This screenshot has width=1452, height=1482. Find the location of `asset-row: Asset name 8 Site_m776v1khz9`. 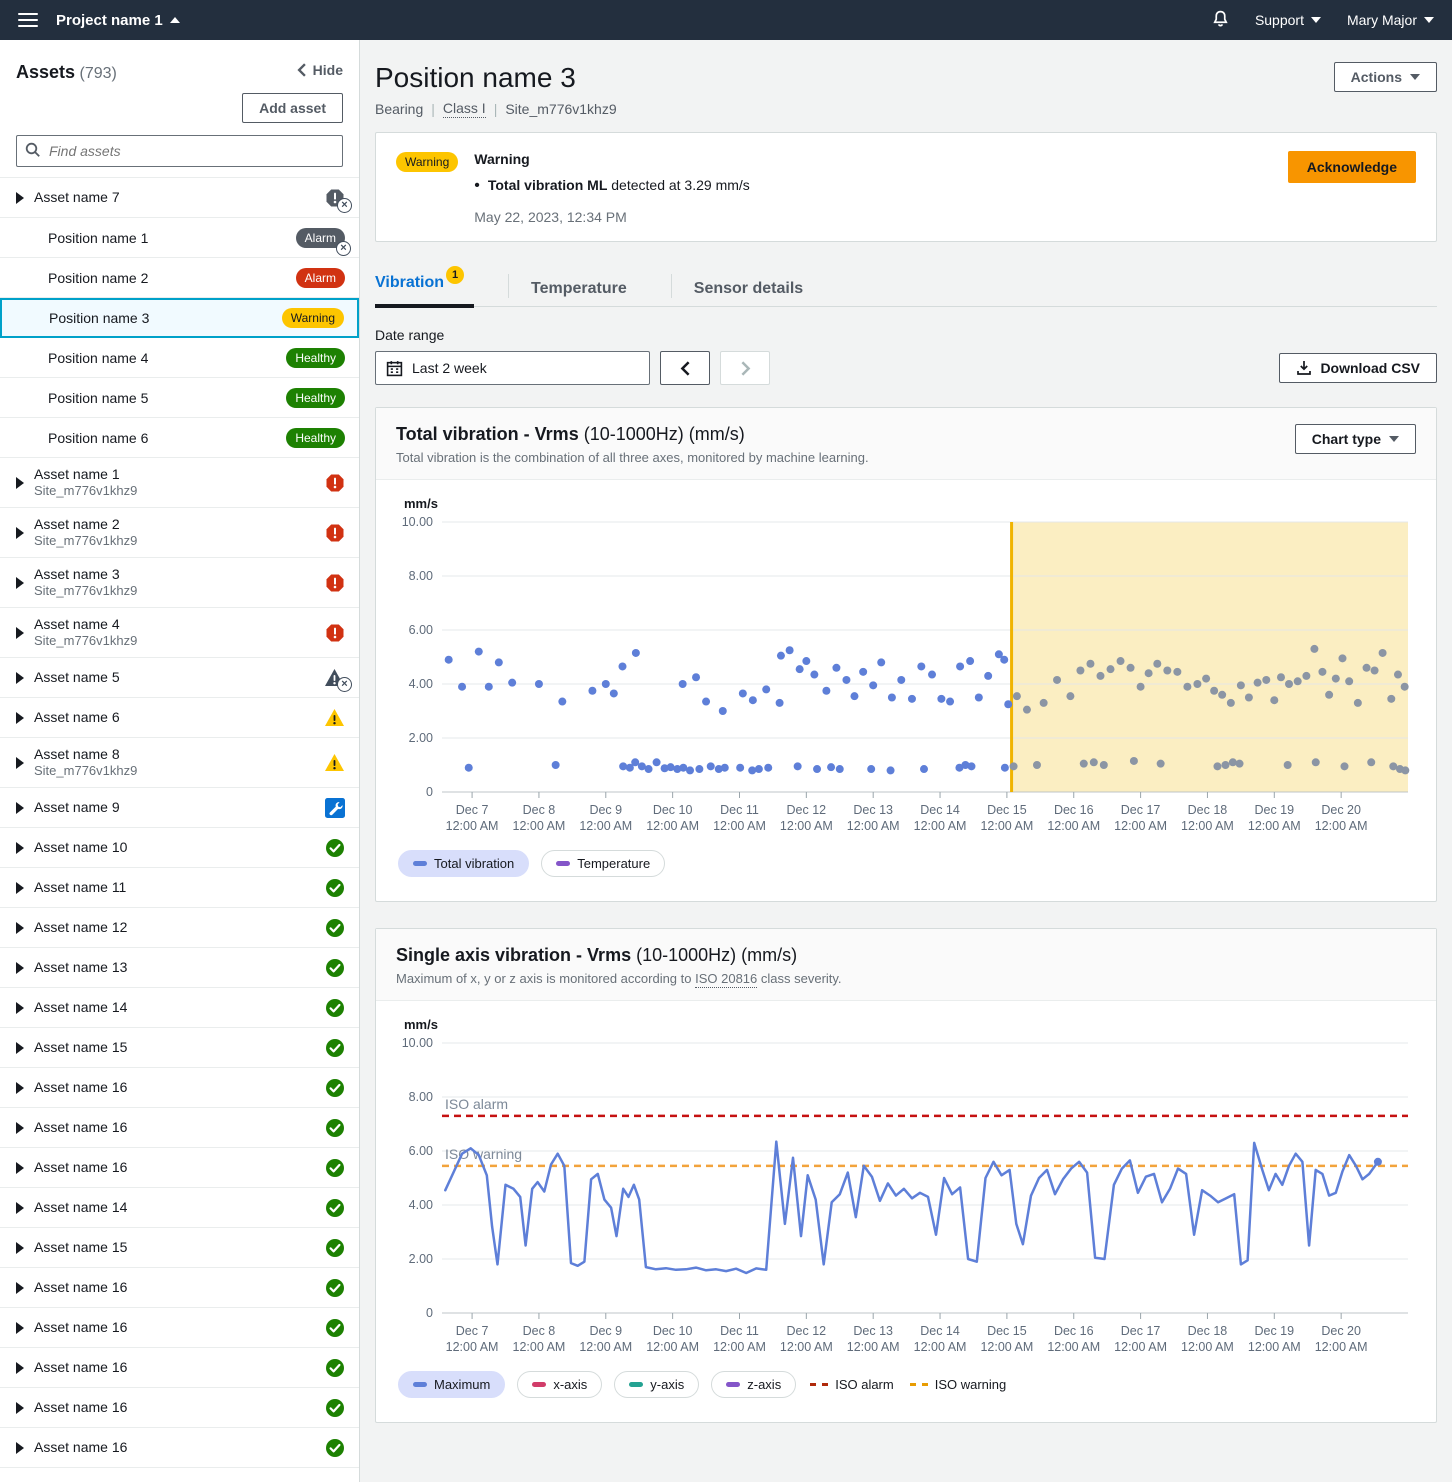

asset-row: Asset name 8 Site_m776v1khz9 is located at coordinates (179, 763).